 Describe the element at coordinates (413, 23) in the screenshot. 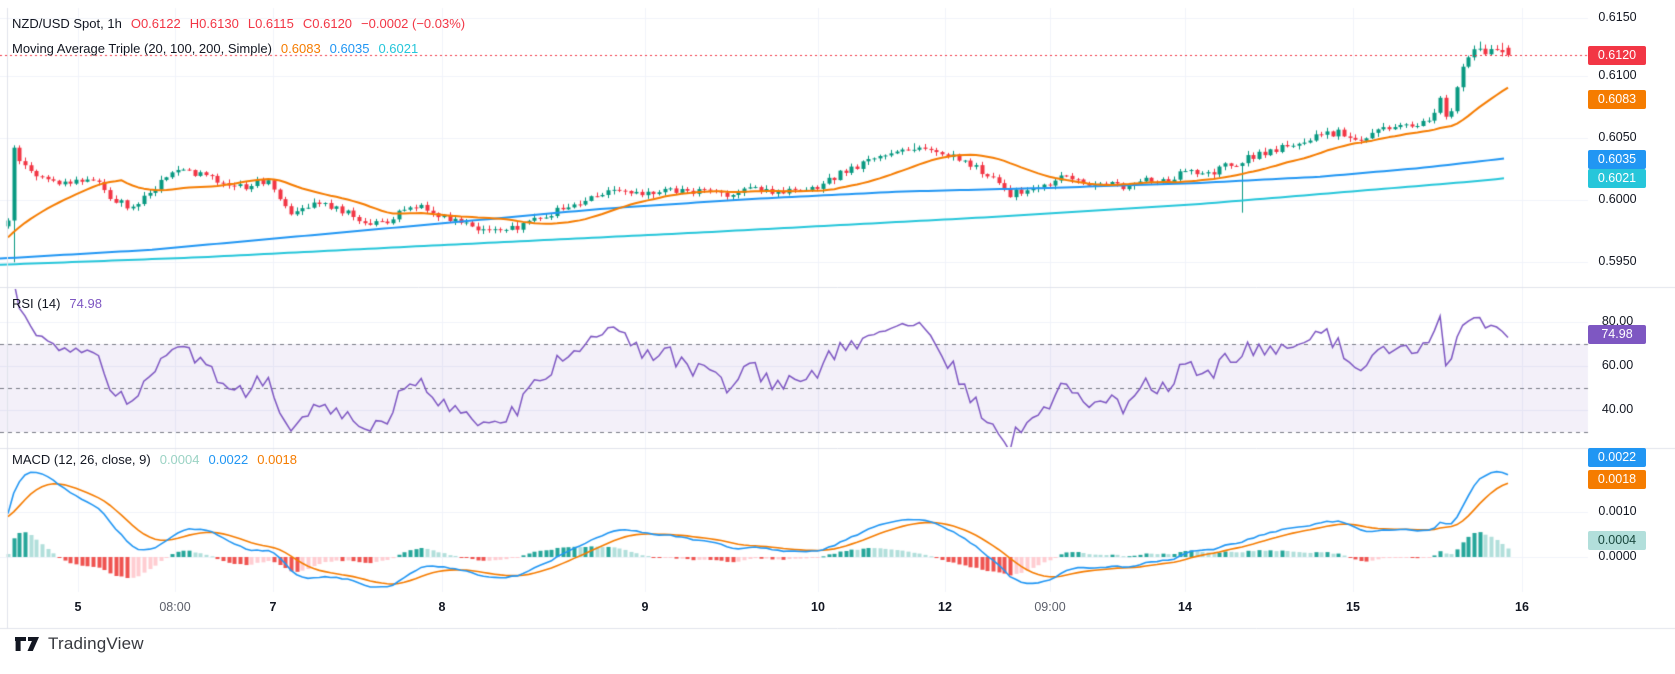

I see `ohlc-change: −0.0002 (−0.03%)` at that location.